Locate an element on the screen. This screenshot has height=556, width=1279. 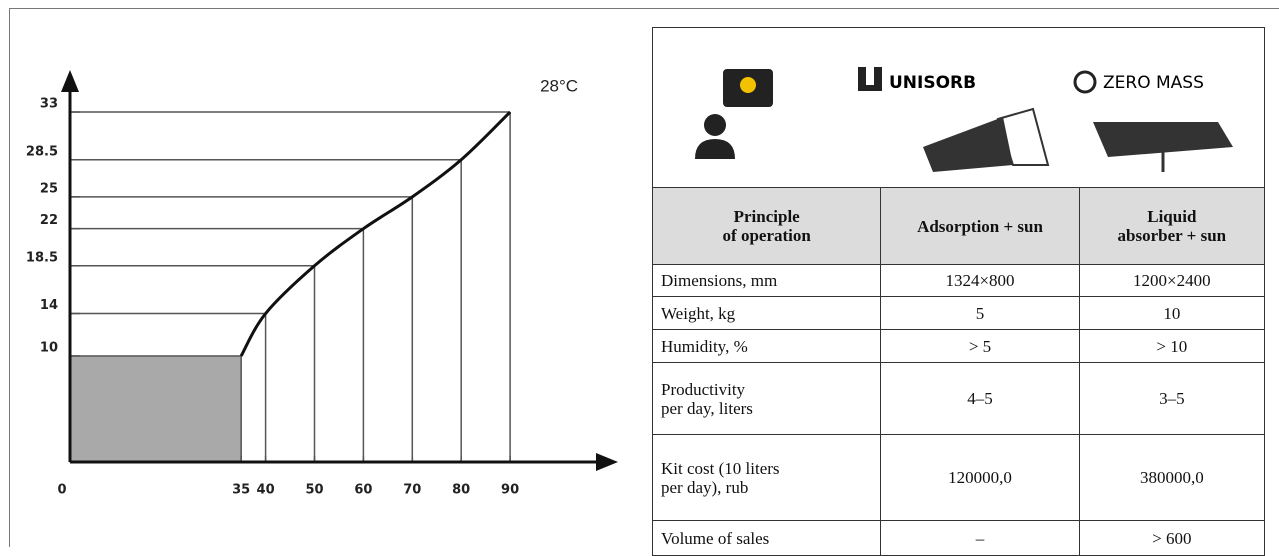
table-cell: > 10 is located at coordinates (1172, 346).